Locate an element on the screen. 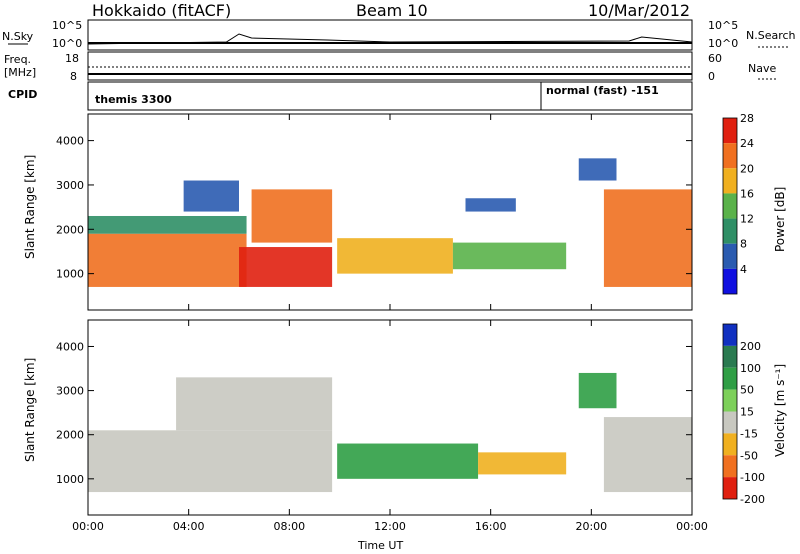 The image size is (800, 554). beam-title: Beam 10 is located at coordinates (392, 10).